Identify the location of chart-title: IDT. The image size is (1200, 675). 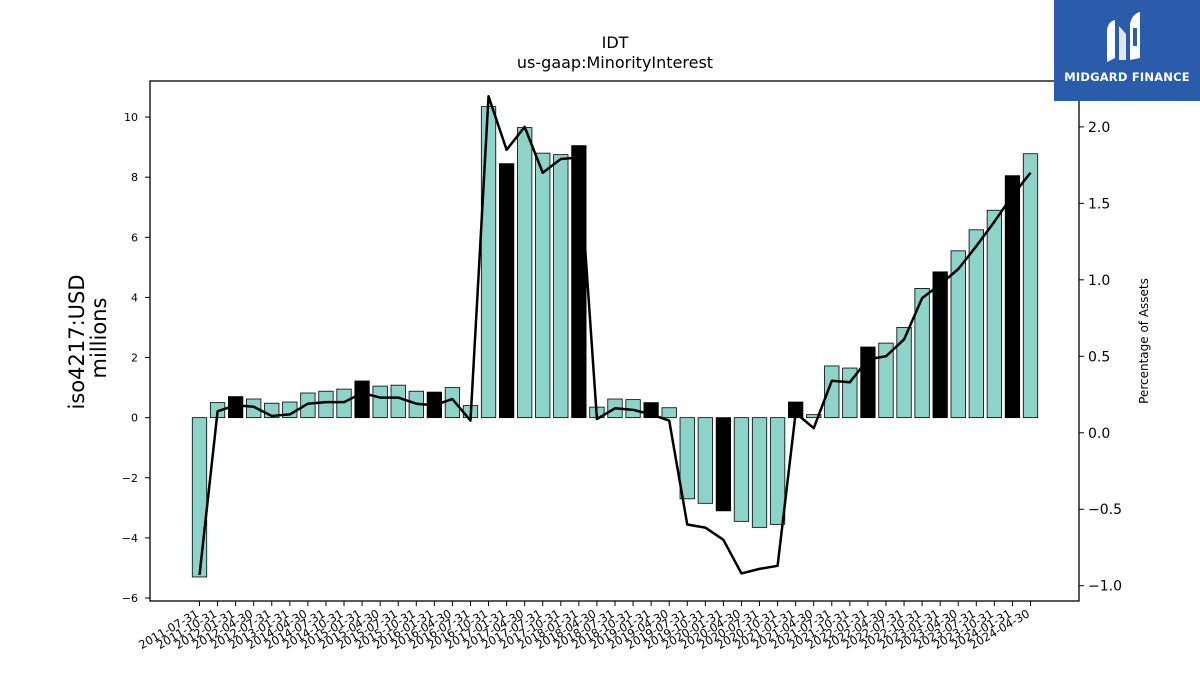
(615, 42).